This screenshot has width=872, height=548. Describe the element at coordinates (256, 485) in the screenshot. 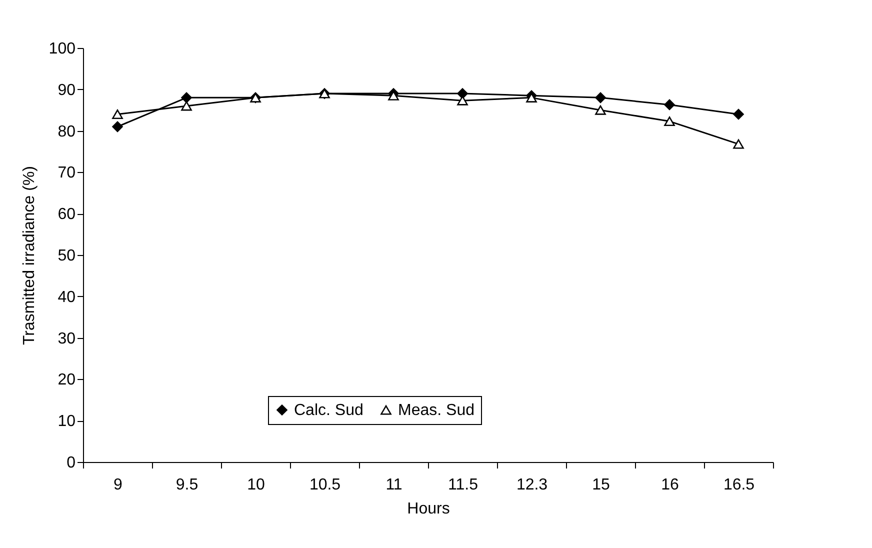

I see `x-tick-label: 10` at that location.